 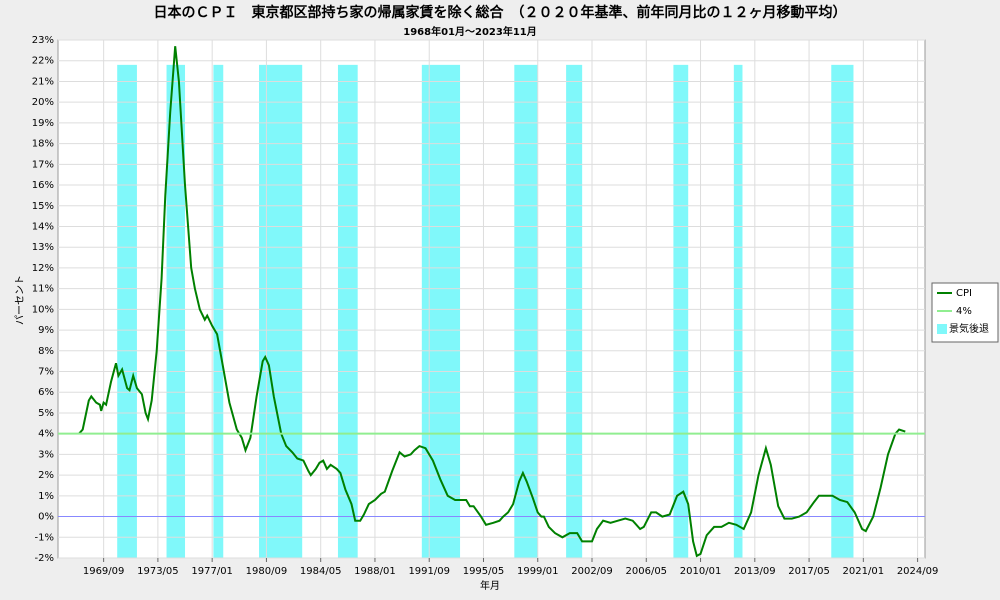 What do you see at coordinates (43, 226) in the screenshot?
I see `y-tick-label: 14%` at bounding box center [43, 226].